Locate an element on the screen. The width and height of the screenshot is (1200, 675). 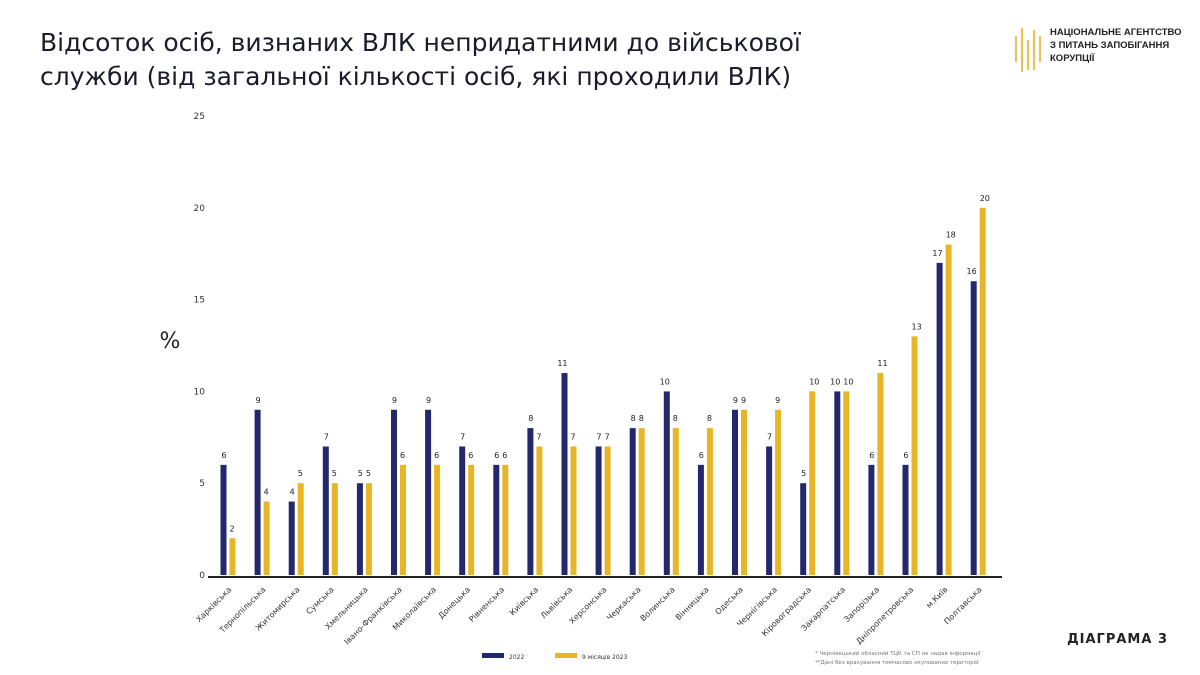
y-tick-label: 10 is located at coordinates (200, 392).